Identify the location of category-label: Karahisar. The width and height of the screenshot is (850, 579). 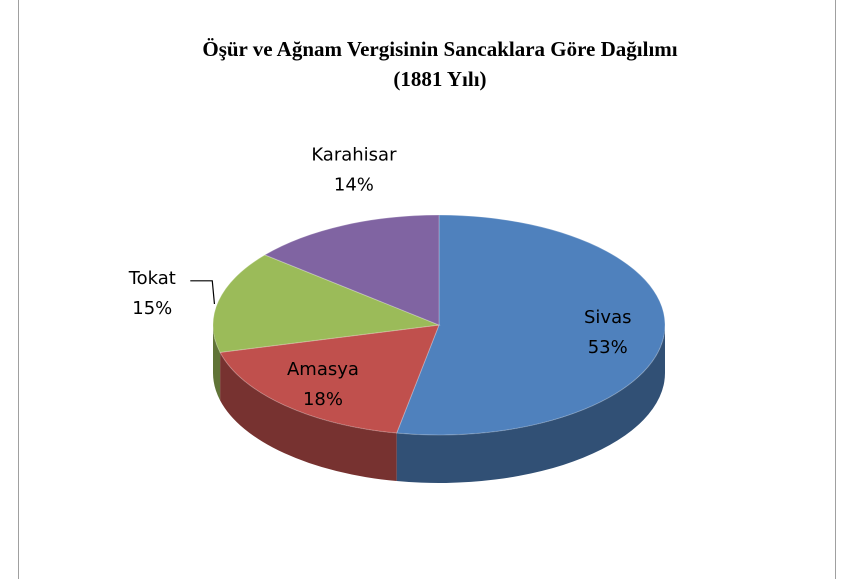
(354, 155).